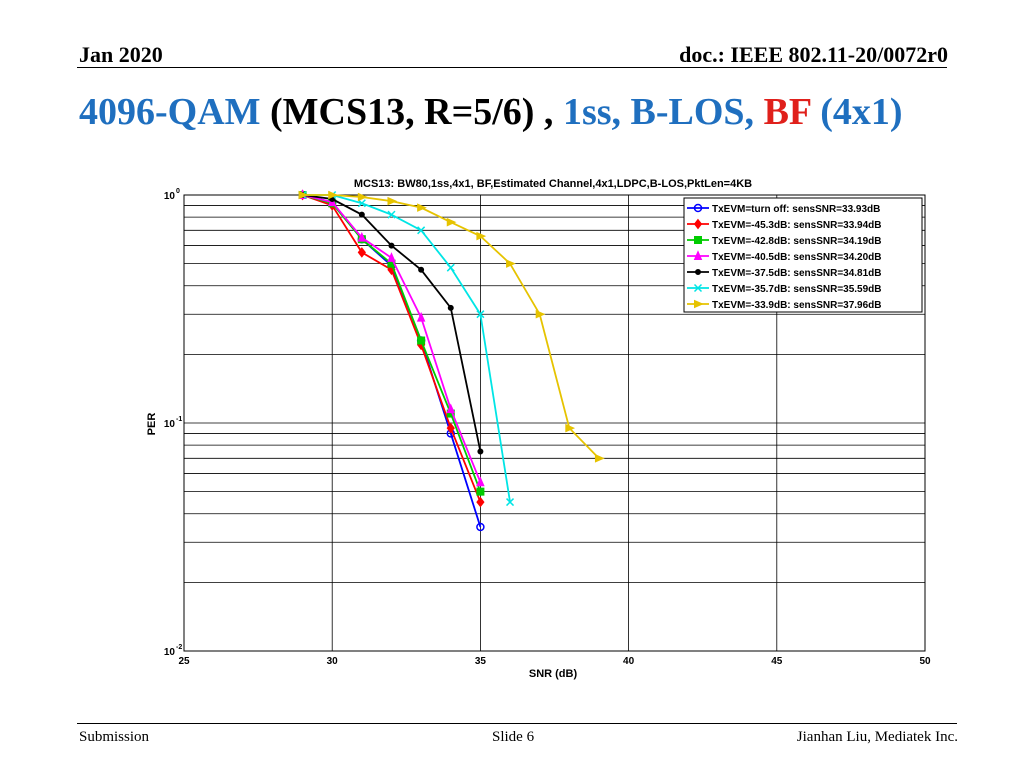  I want to click on legend-item: TxEVM=-40.5dB: sensSNR=34.20dB, so click(784, 256).